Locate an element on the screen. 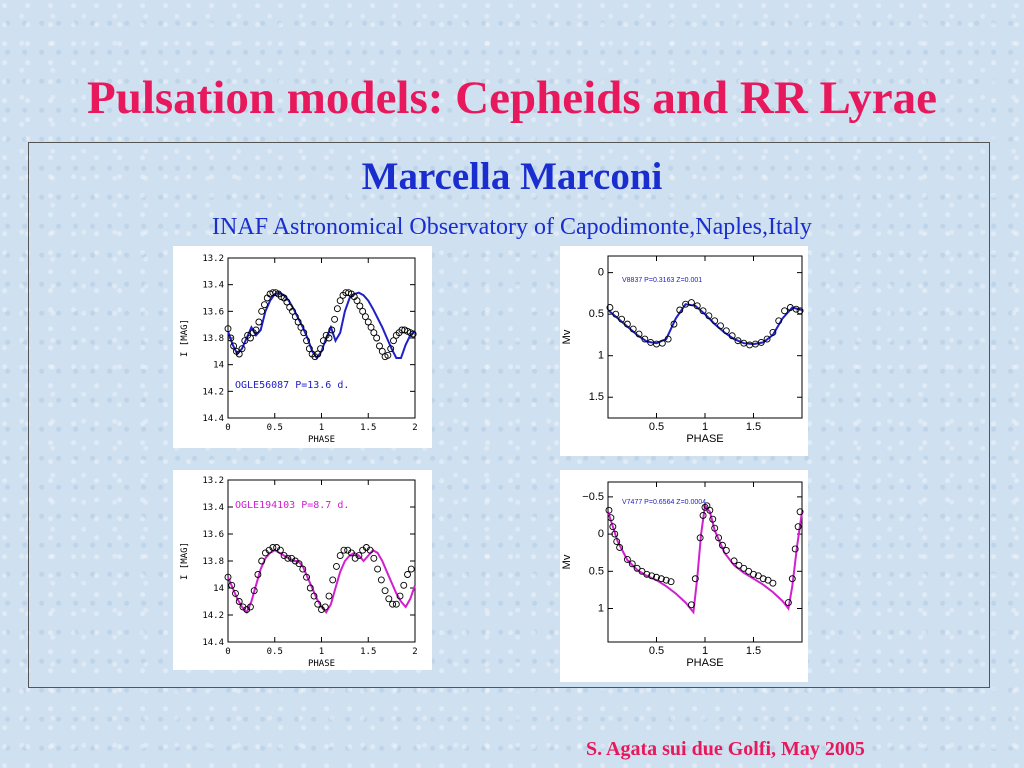 The image size is (1024, 768). x-axis-label: PHASE is located at coordinates (704, 439).